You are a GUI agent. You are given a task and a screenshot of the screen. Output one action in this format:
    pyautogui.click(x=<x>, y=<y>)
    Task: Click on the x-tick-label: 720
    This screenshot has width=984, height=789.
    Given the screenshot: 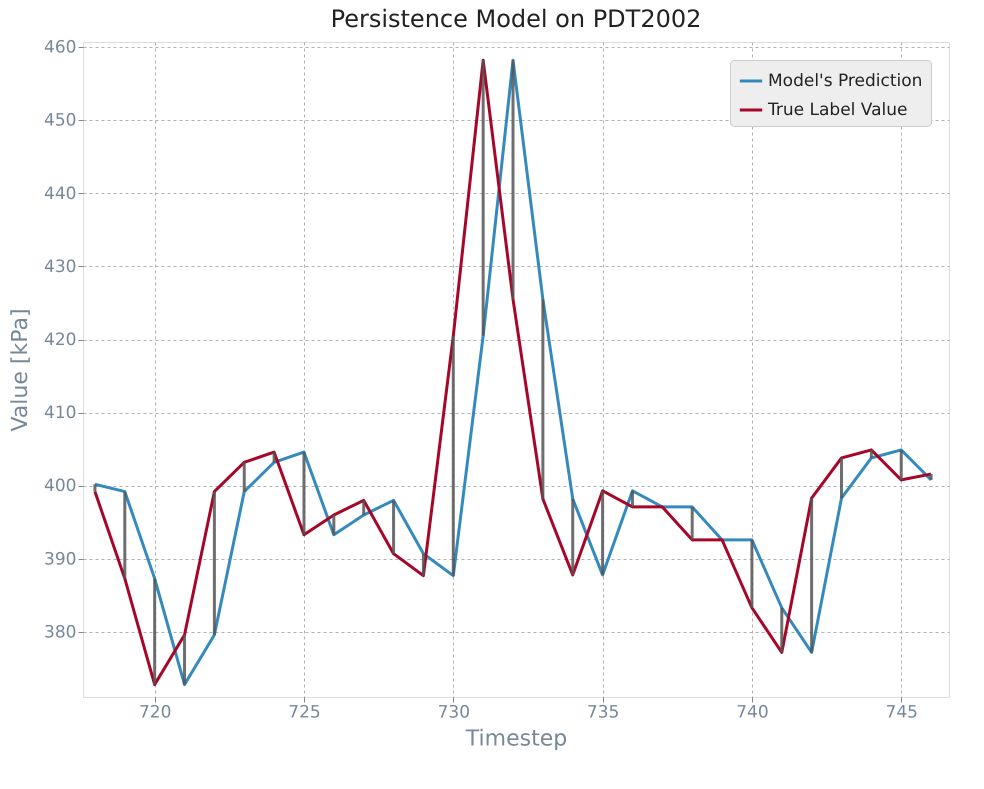 What is the action you would take?
    pyautogui.click(x=155, y=712)
    